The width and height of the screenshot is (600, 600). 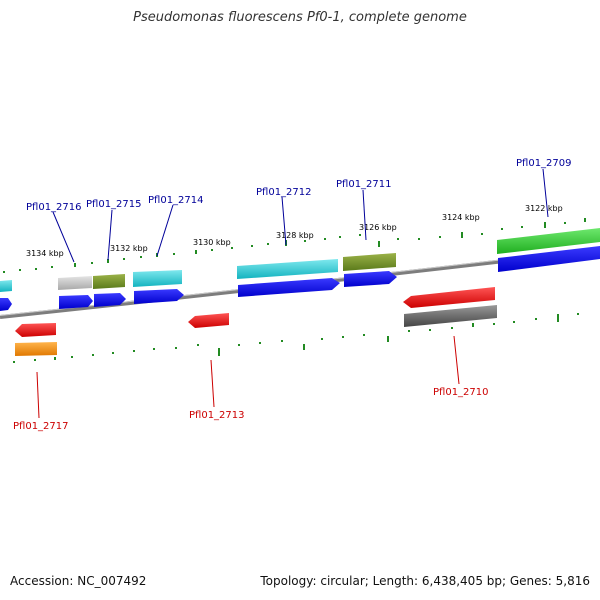 I want to click on scale-label: 3126 kbp, so click(x=378, y=227).